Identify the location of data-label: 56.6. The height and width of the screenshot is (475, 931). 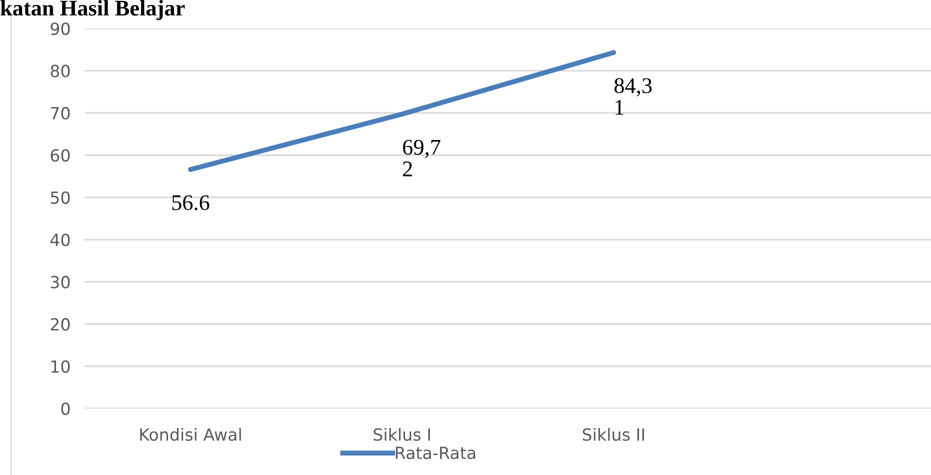
(191, 202).